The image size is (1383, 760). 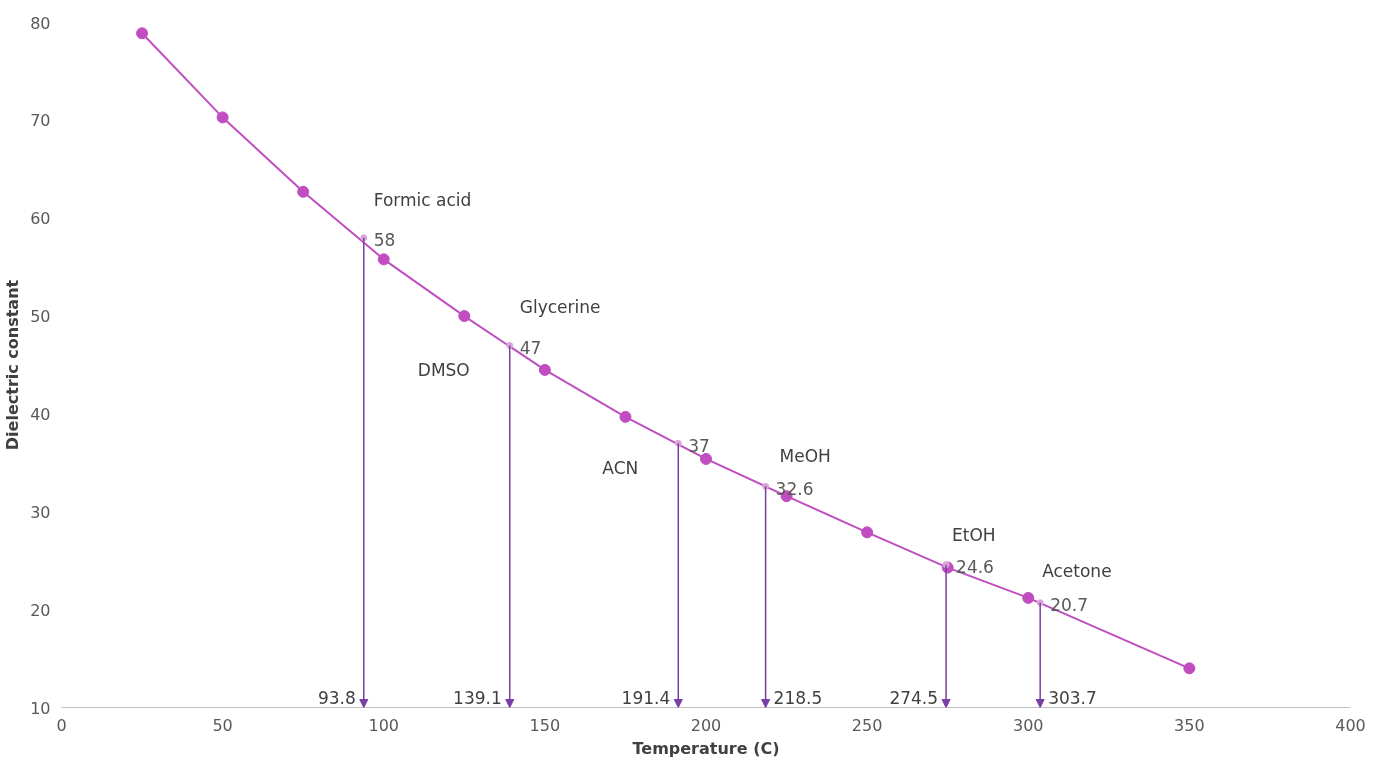 What do you see at coordinates (40, 512) in the screenshot?
I see `y-tick-label: 30` at bounding box center [40, 512].